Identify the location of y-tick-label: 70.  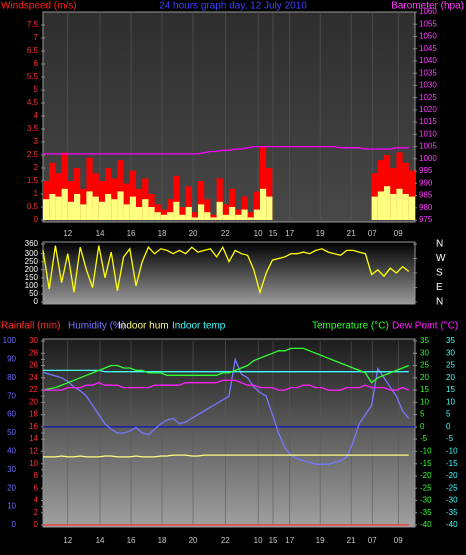
(11, 395).